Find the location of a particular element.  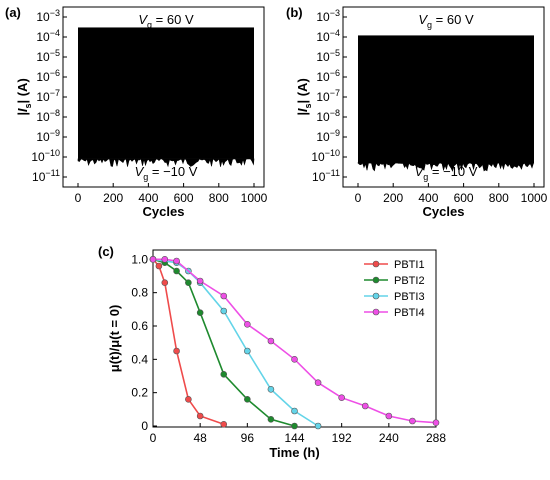

panel-b-letter: (b) is located at coordinates (294, 12).